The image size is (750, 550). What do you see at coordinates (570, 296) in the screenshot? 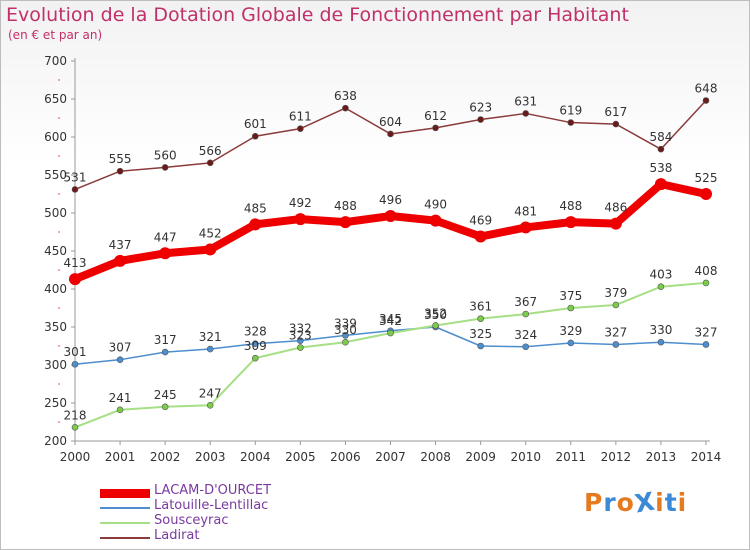
I see `data-label: 375` at bounding box center [570, 296].